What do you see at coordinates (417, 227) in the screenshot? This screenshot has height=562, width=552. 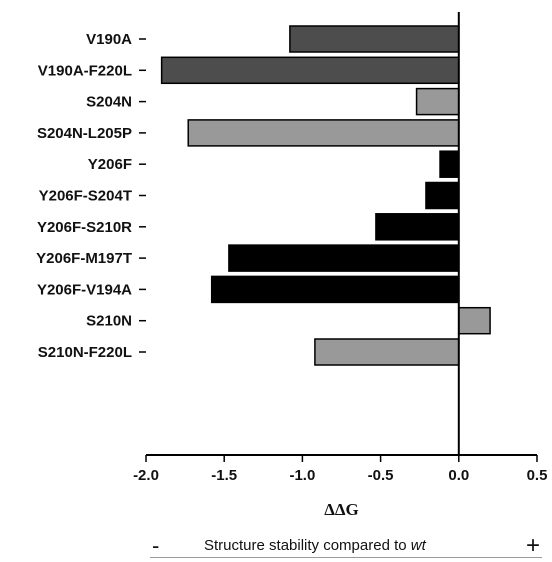 I see `bar-y206f-s210r` at bounding box center [417, 227].